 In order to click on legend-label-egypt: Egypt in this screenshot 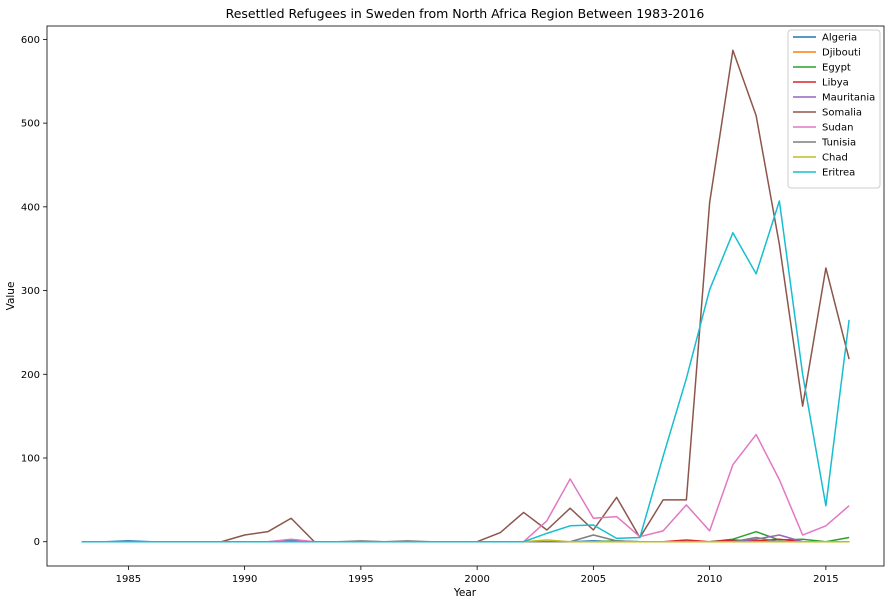, I will do `click(836, 68)`.